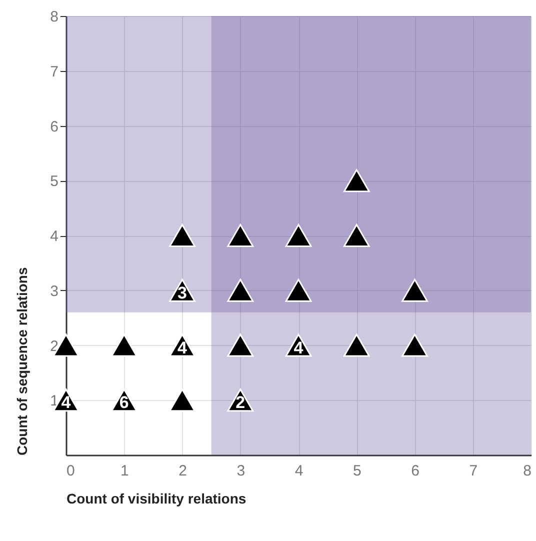  What do you see at coordinates (473, 471) in the screenshot?
I see `x-tick-label: 7` at bounding box center [473, 471].